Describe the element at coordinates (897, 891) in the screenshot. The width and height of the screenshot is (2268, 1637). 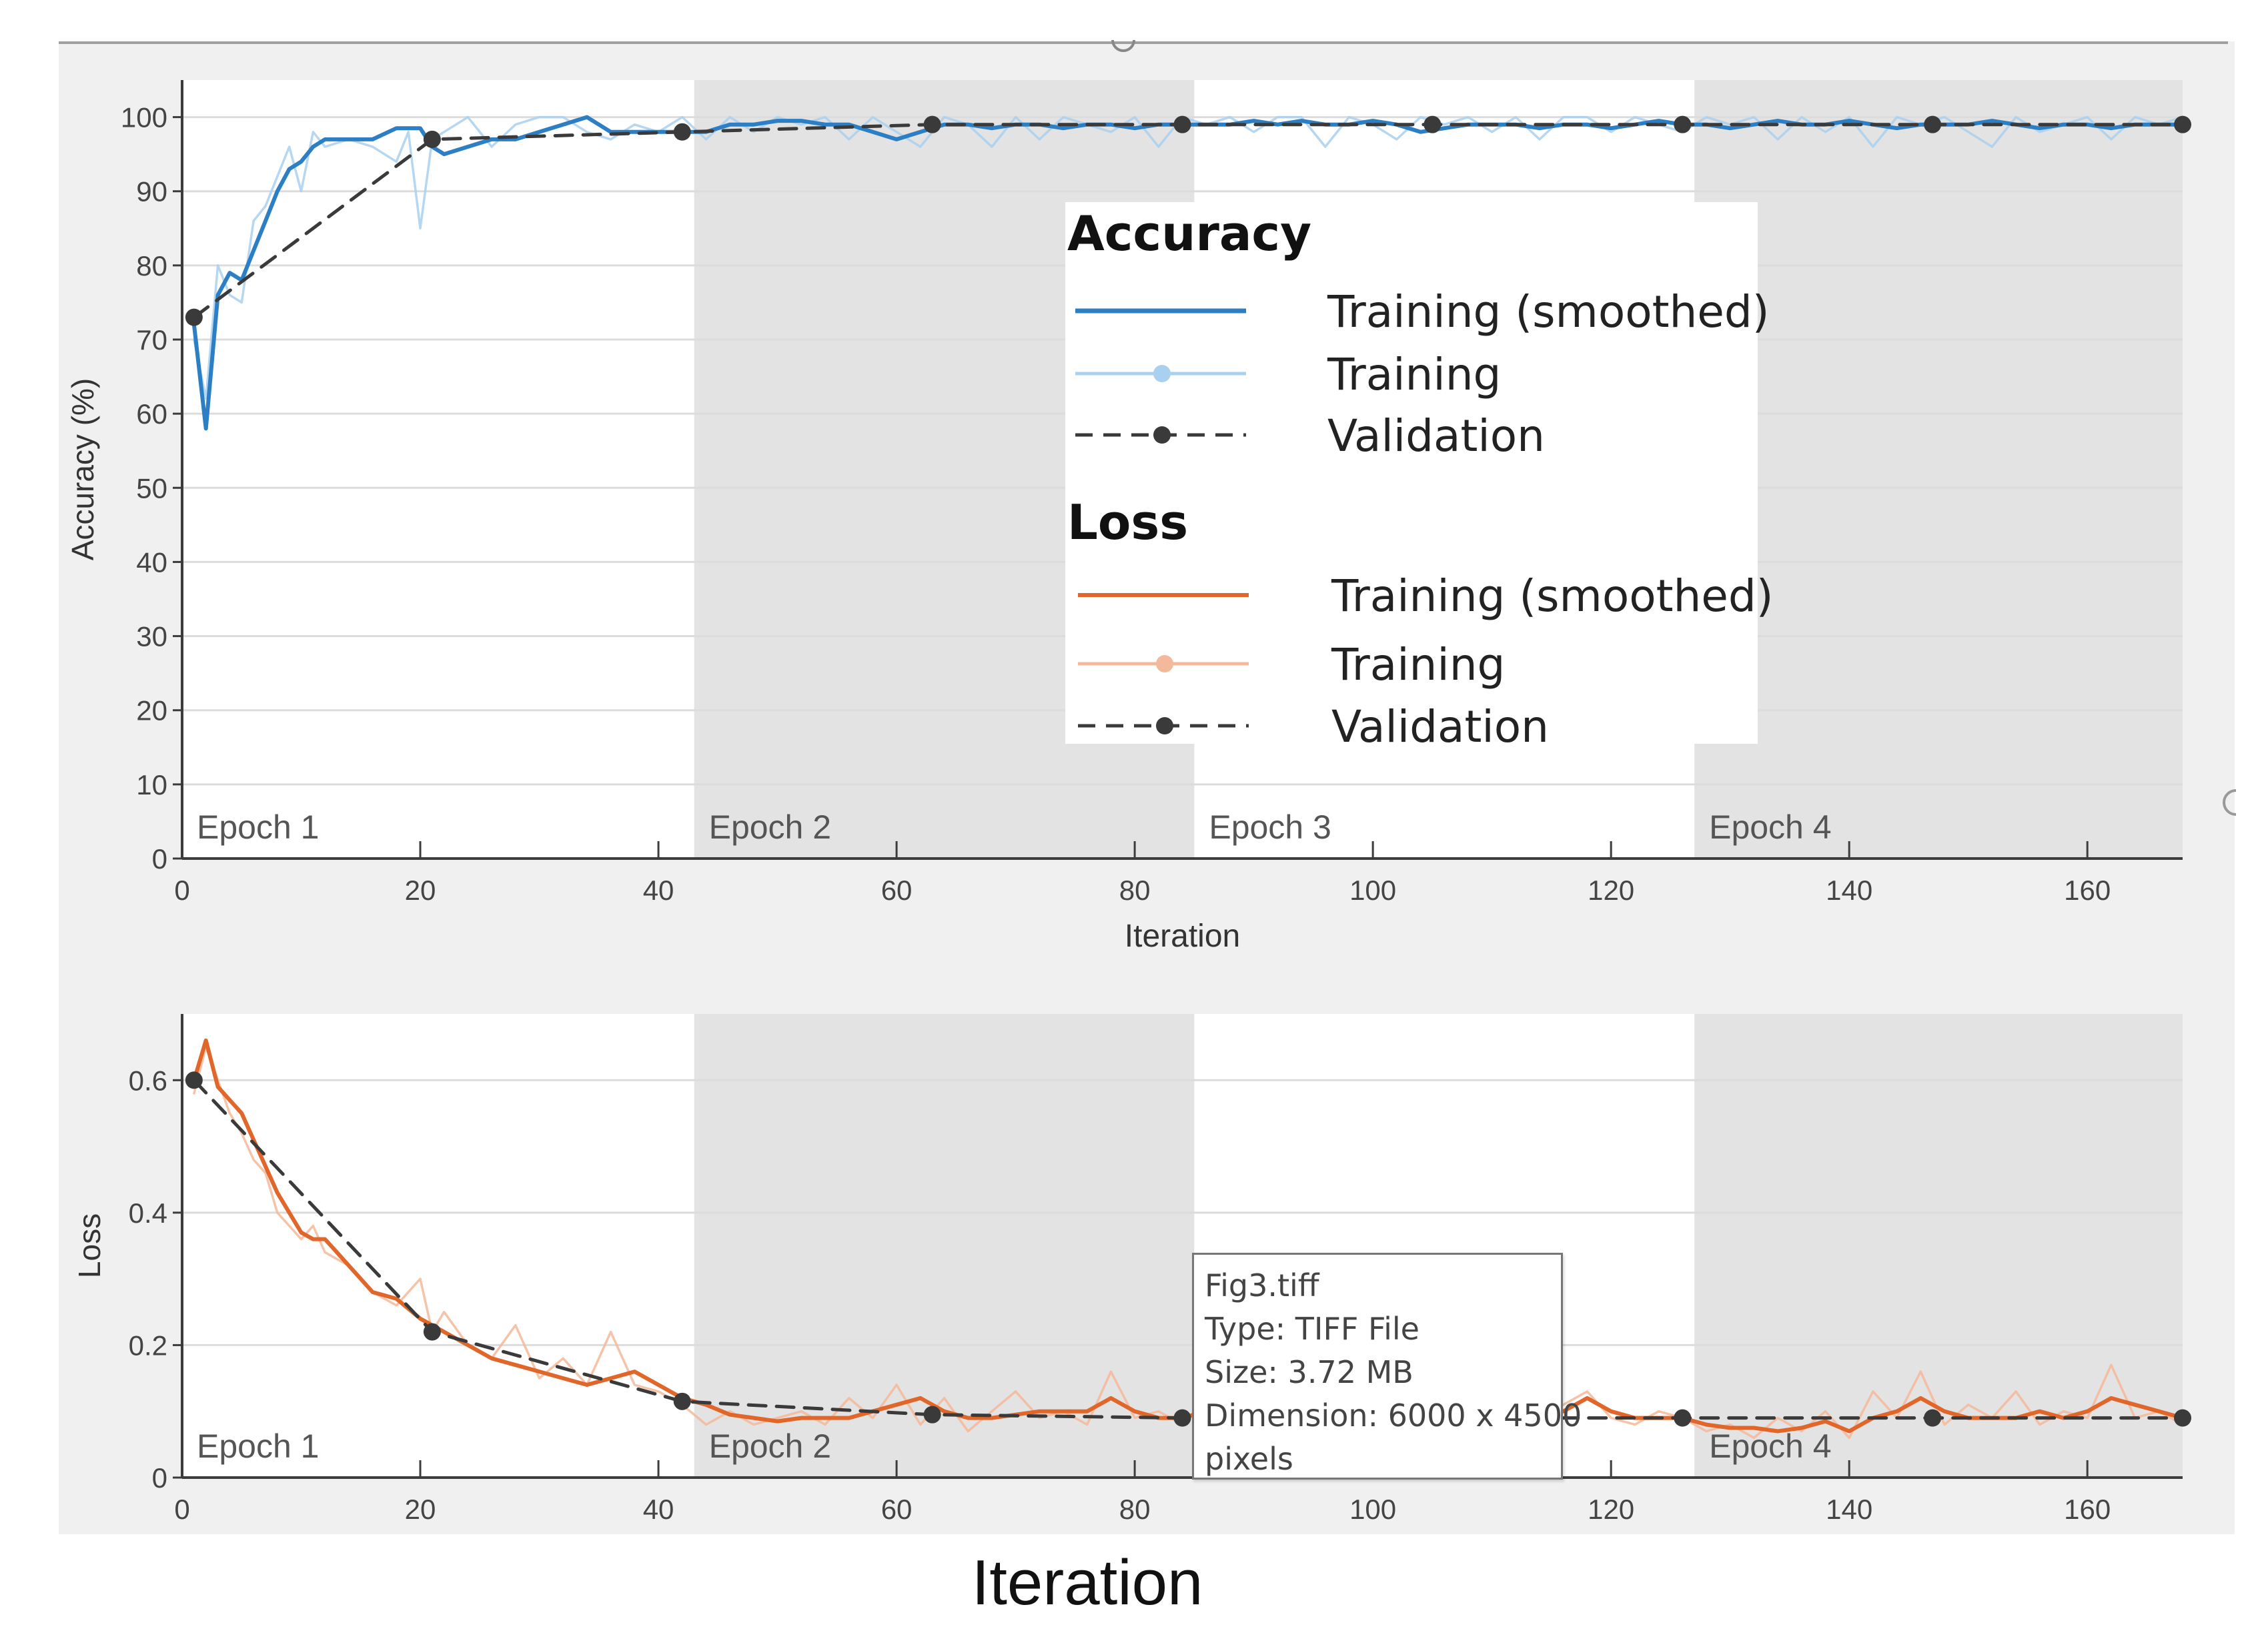
I see `acc-x-tick-label: 60` at that location.